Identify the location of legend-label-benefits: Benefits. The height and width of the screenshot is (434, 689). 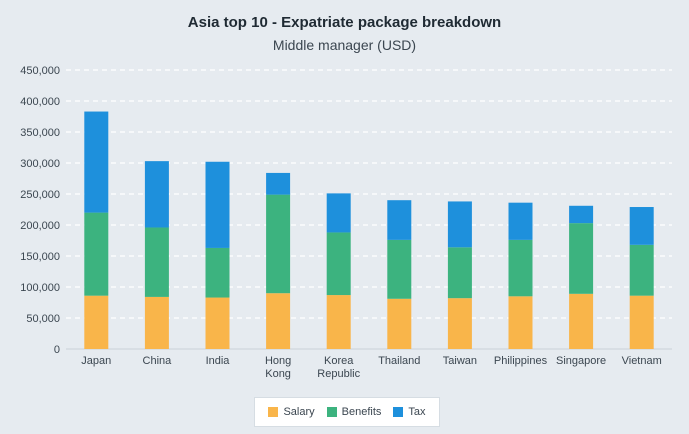
(361, 412).